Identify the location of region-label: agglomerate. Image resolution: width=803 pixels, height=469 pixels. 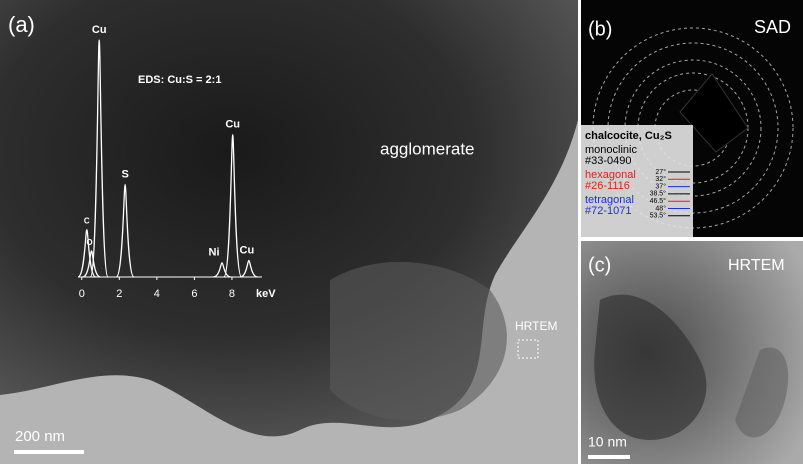
(427, 148).